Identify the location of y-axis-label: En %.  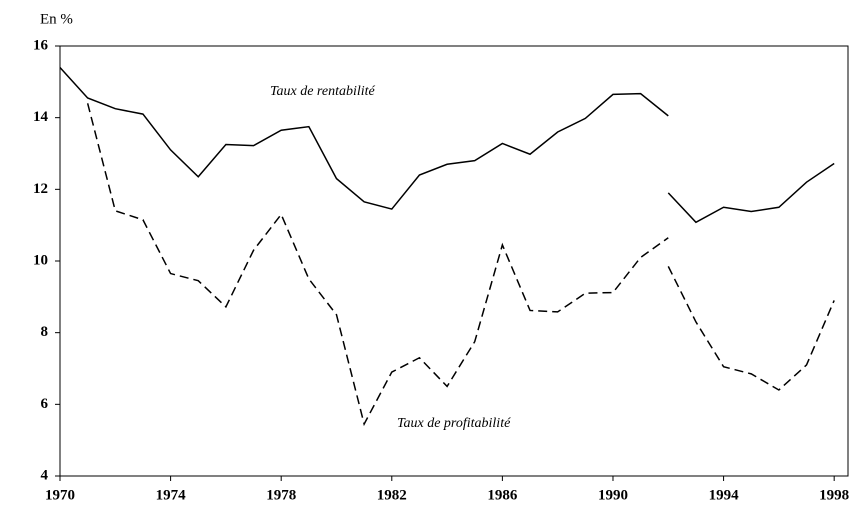
(56, 19).